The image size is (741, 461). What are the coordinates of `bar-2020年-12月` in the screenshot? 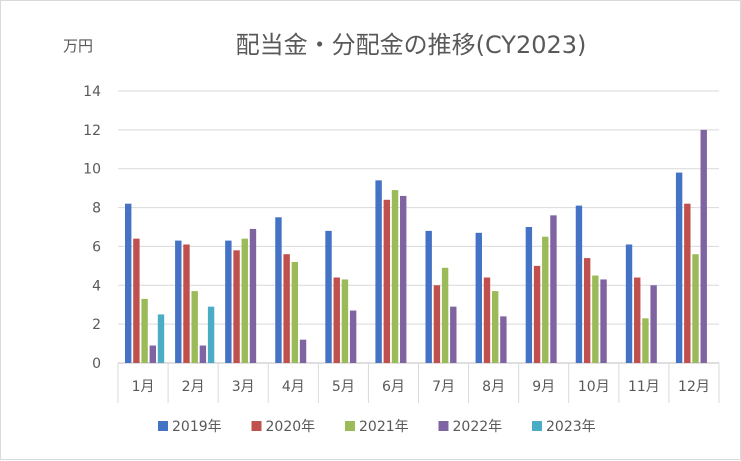 It's located at (687, 283).